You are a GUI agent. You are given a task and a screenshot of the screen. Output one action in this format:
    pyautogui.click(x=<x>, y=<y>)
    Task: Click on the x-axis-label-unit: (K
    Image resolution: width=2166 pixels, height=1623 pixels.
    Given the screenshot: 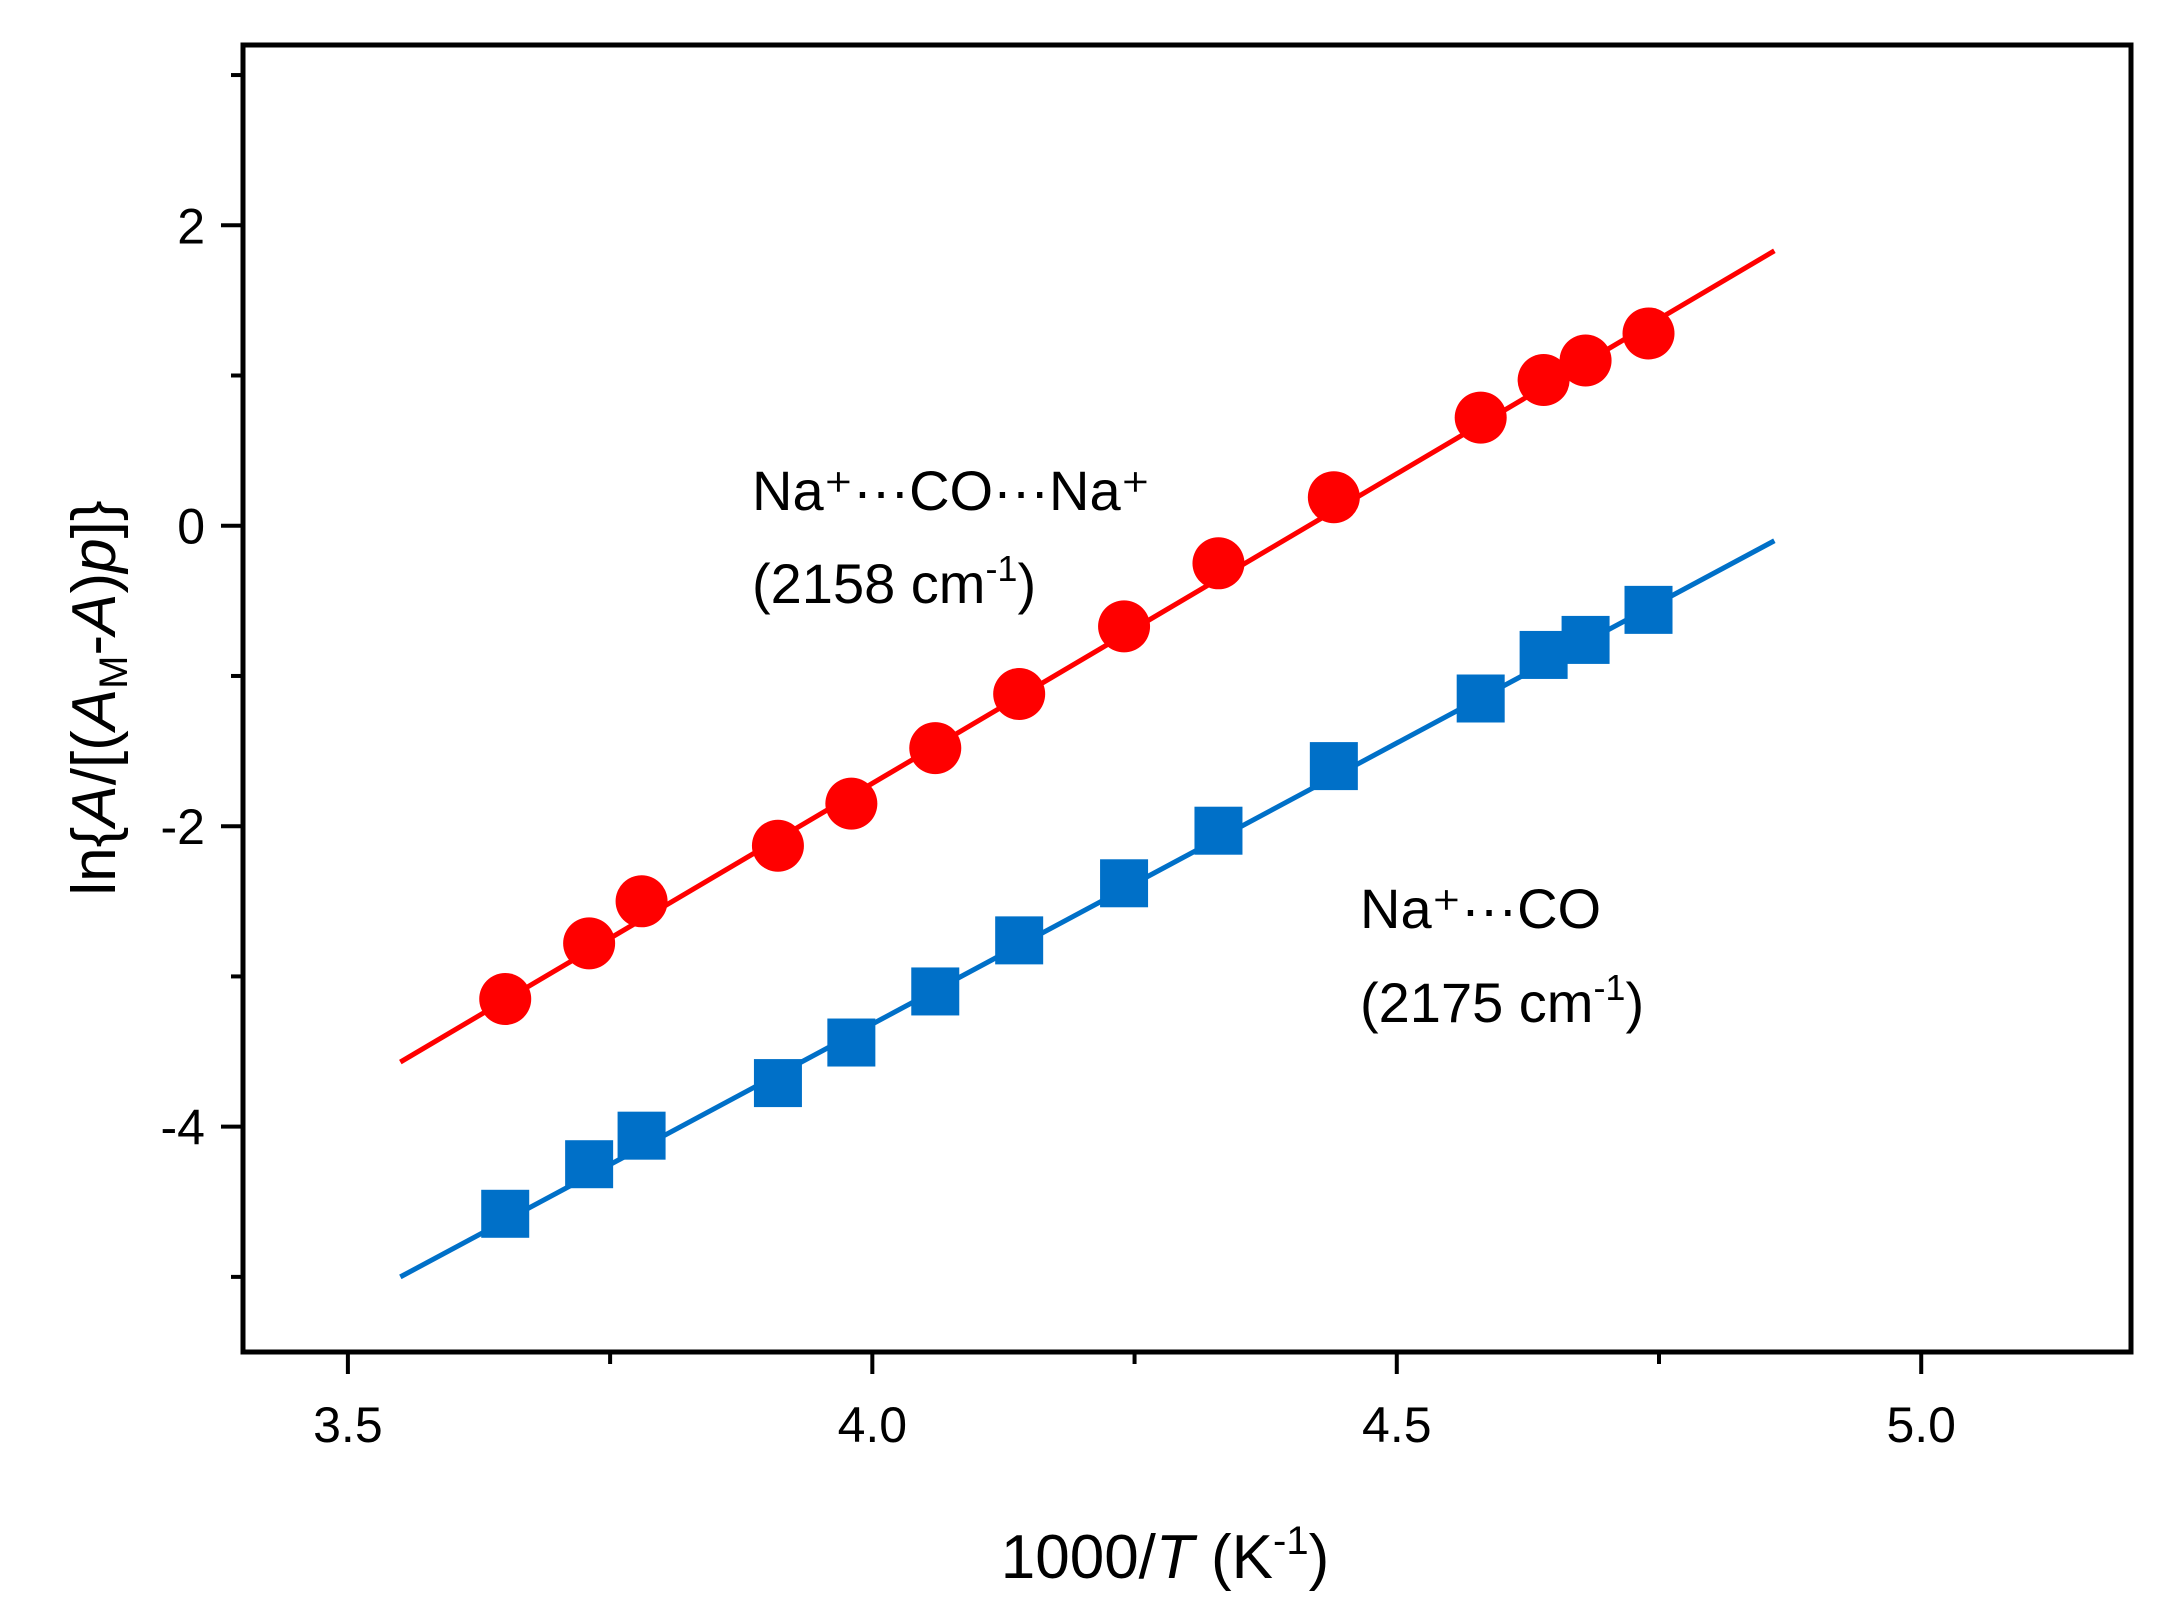 What is the action you would take?
    pyautogui.click(x=1233, y=1557)
    